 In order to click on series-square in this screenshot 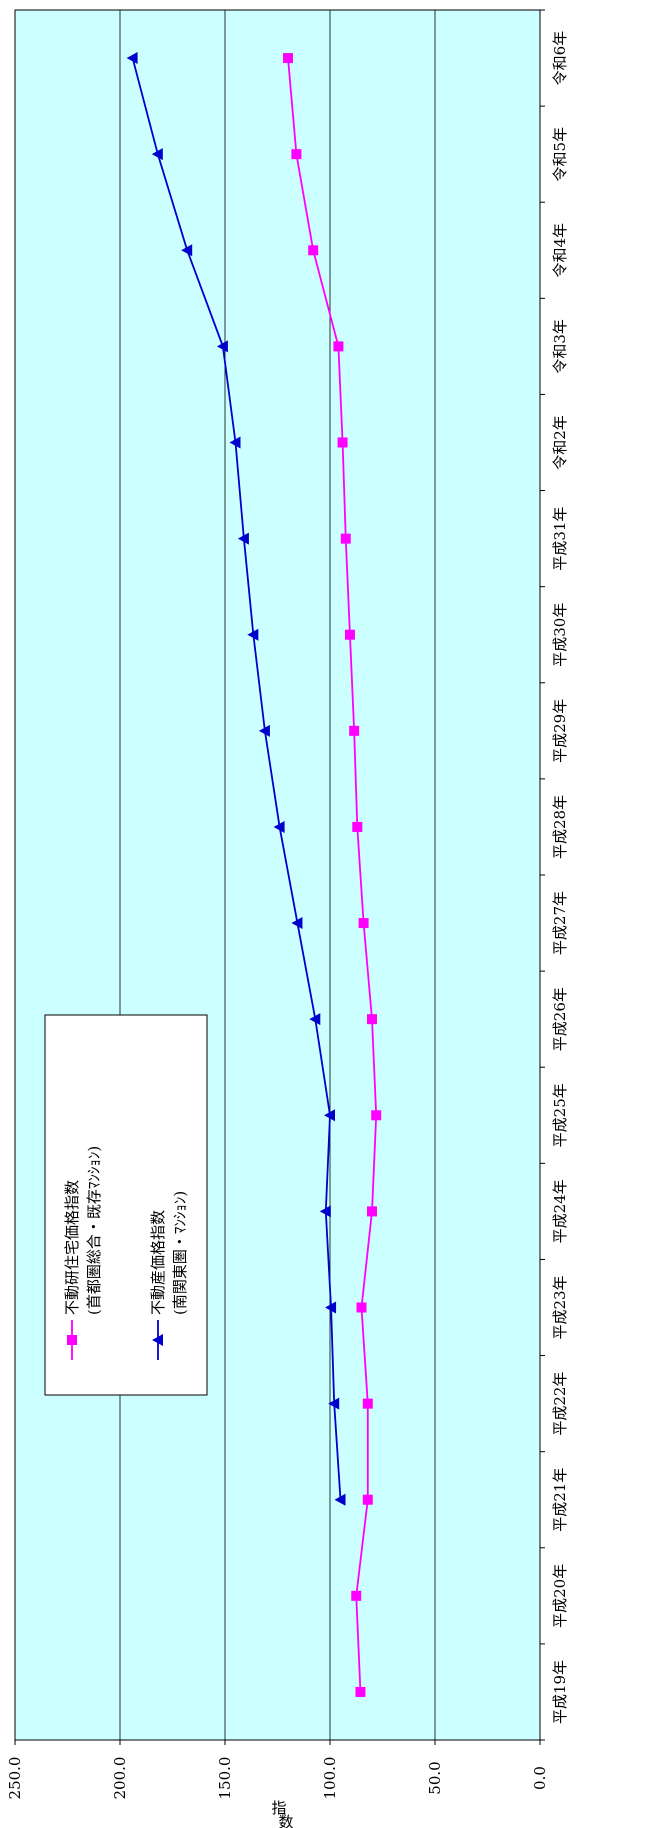, I will do `click(332, 875)`.